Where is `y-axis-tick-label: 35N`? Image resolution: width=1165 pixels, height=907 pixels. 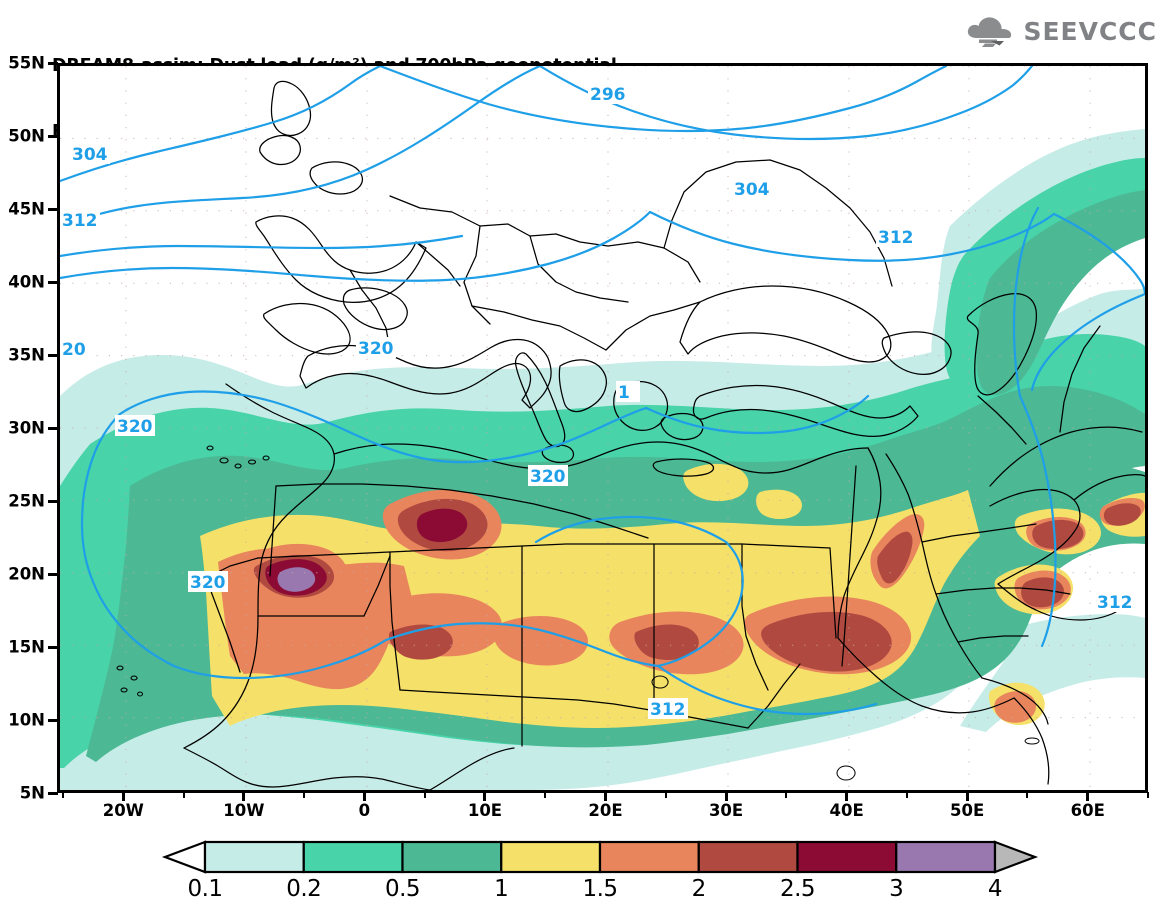 y-axis-tick-label: 35N is located at coordinates (26, 355).